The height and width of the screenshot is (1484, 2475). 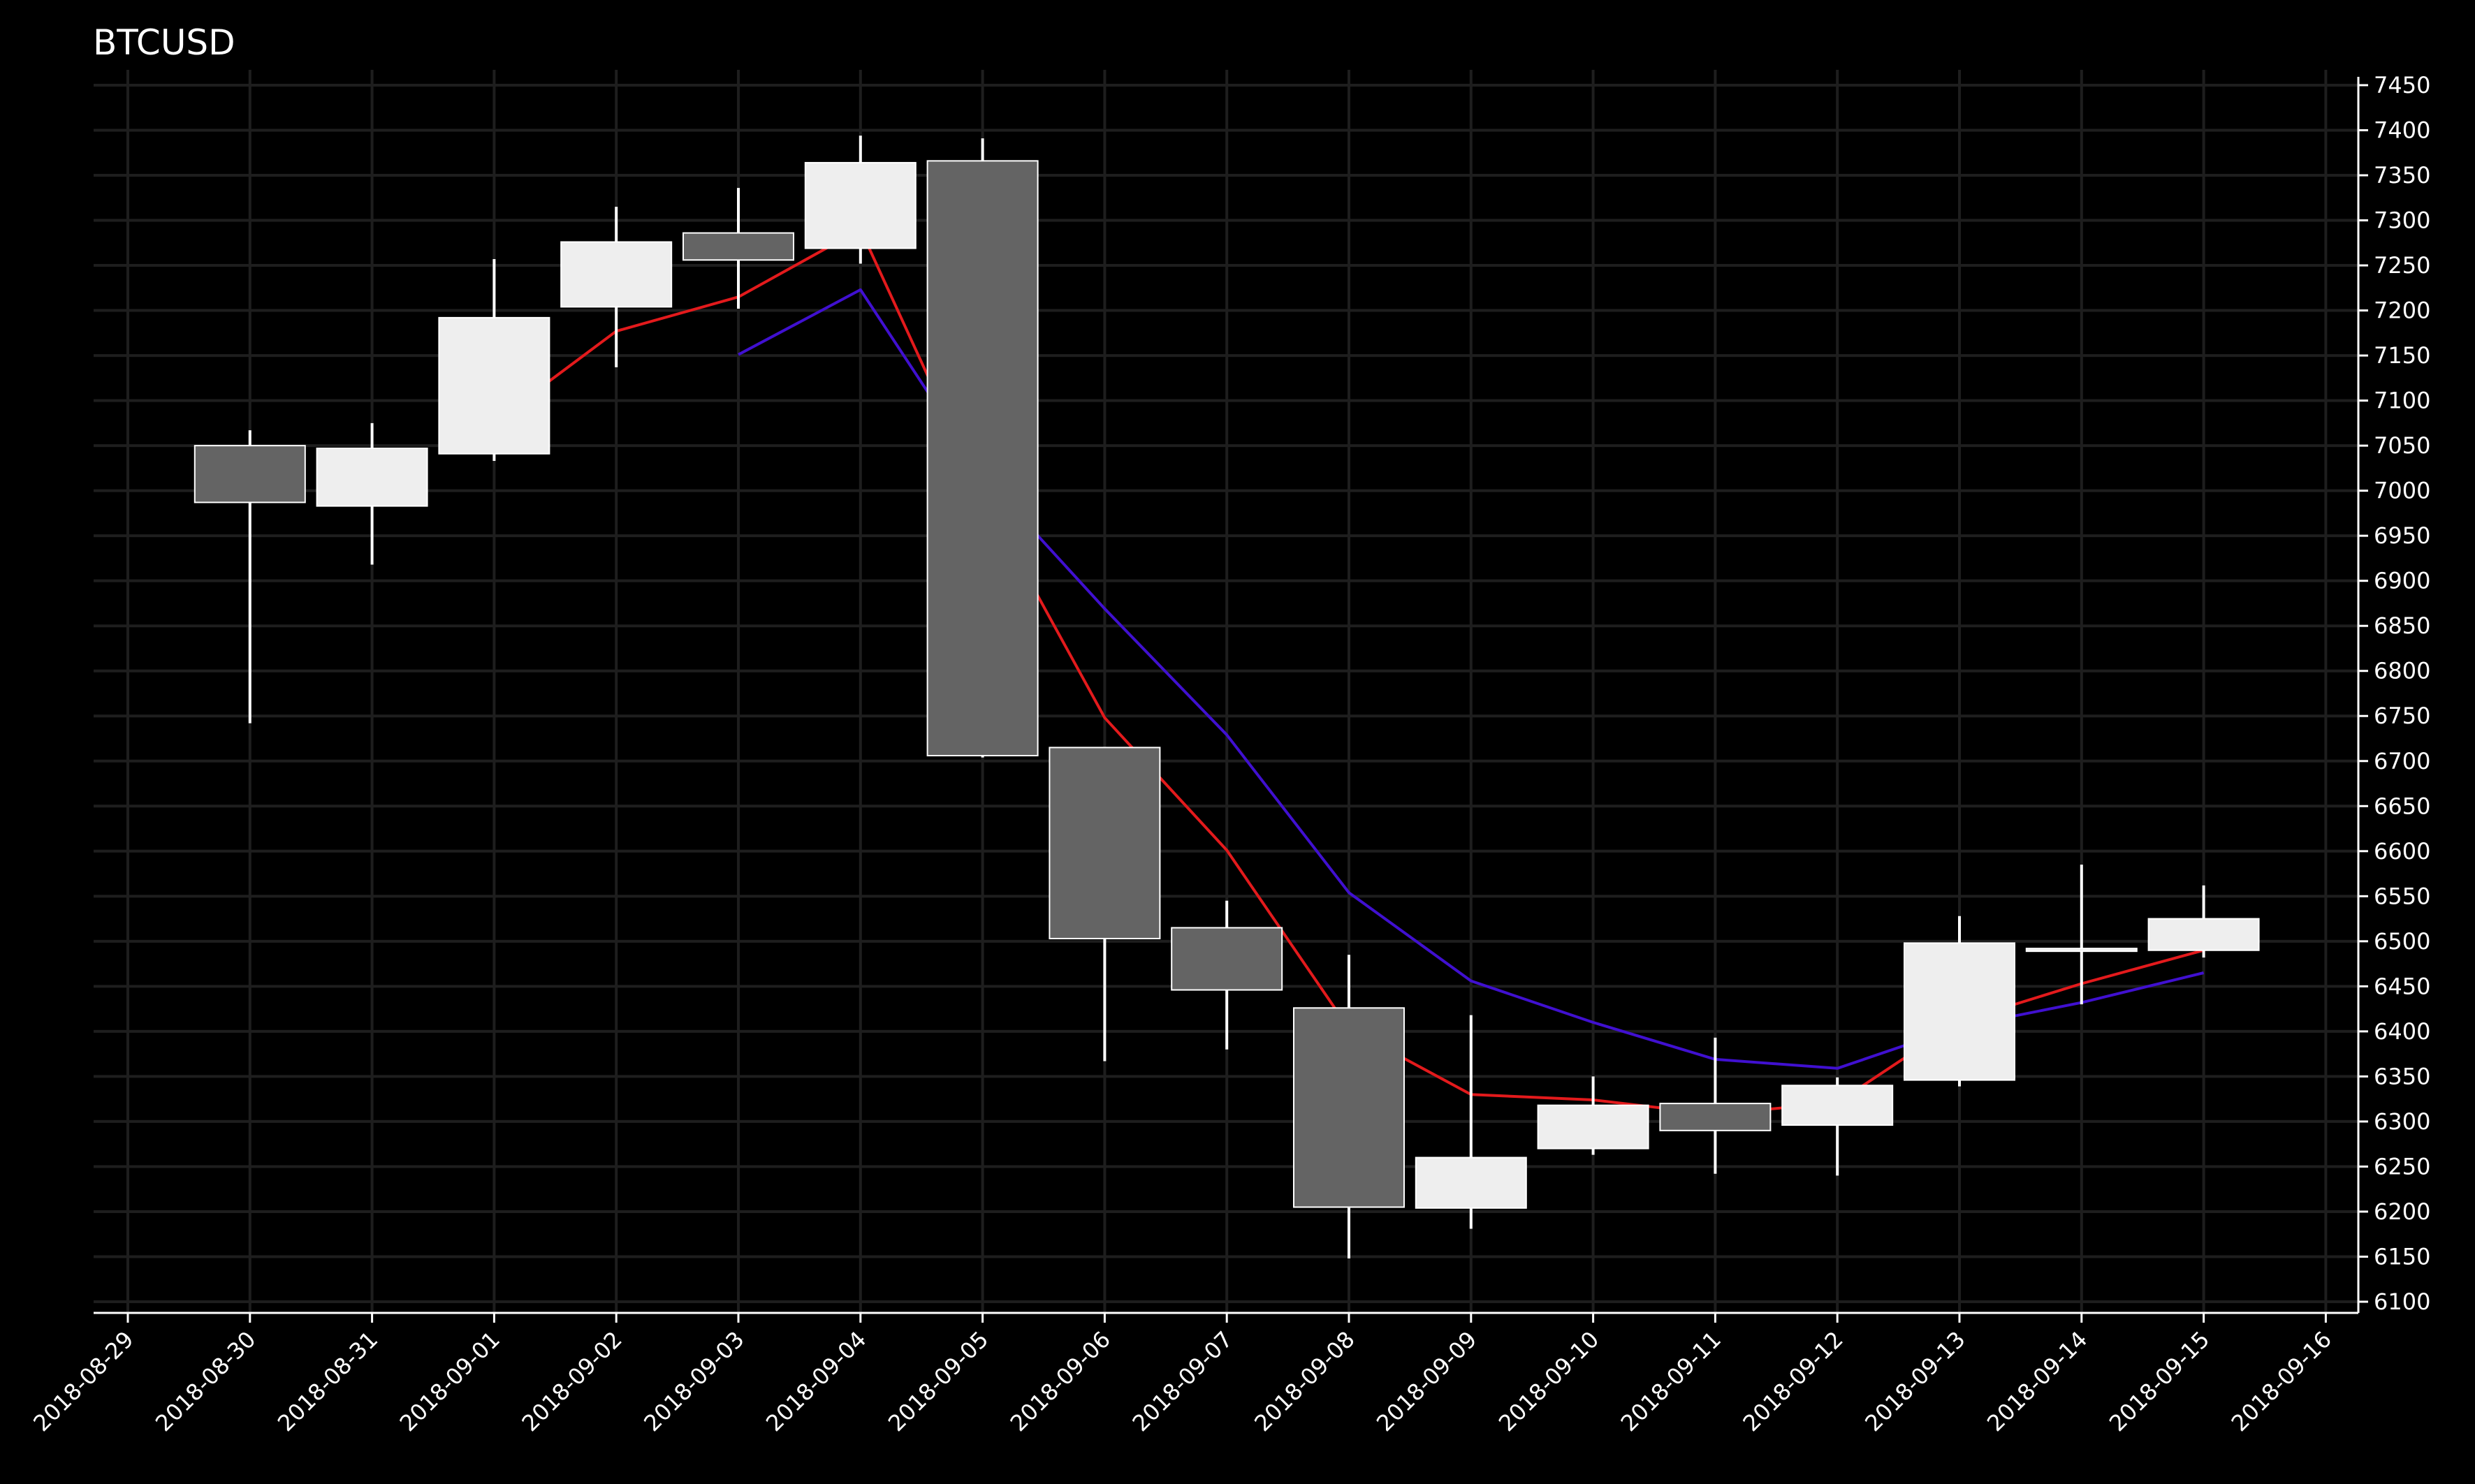 What do you see at coordinates (2402, 1302) in the screenshot?
I see `y-tick-label: 6100` at bounding box center [2402, 1302].